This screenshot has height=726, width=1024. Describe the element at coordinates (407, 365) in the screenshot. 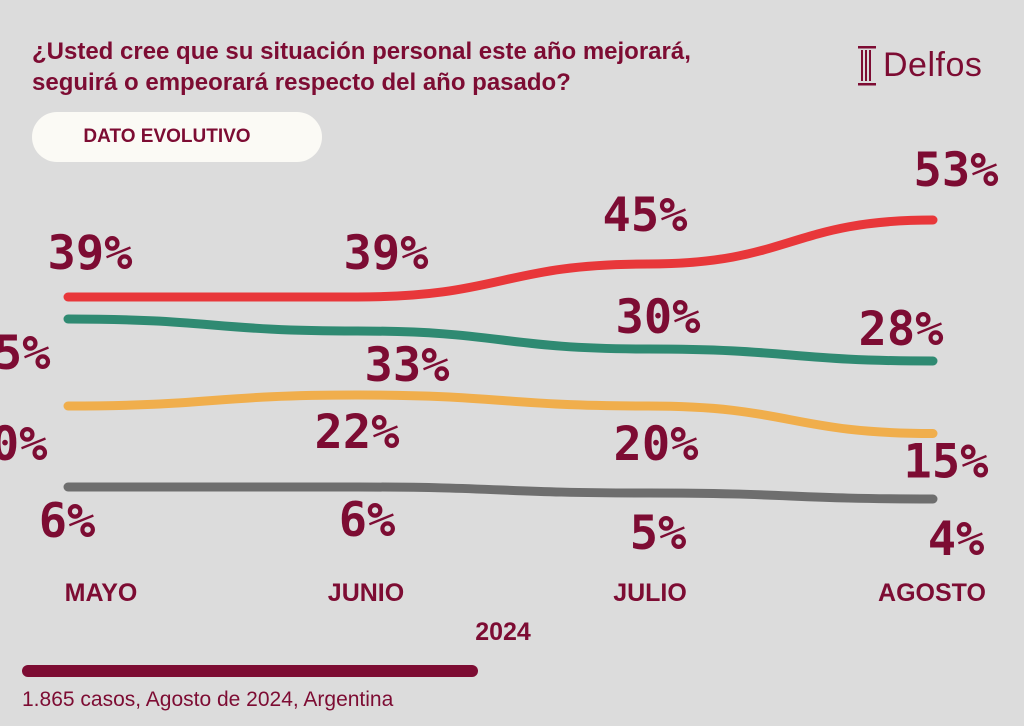

I see `data-label-s2-junio: 33%` at that location.